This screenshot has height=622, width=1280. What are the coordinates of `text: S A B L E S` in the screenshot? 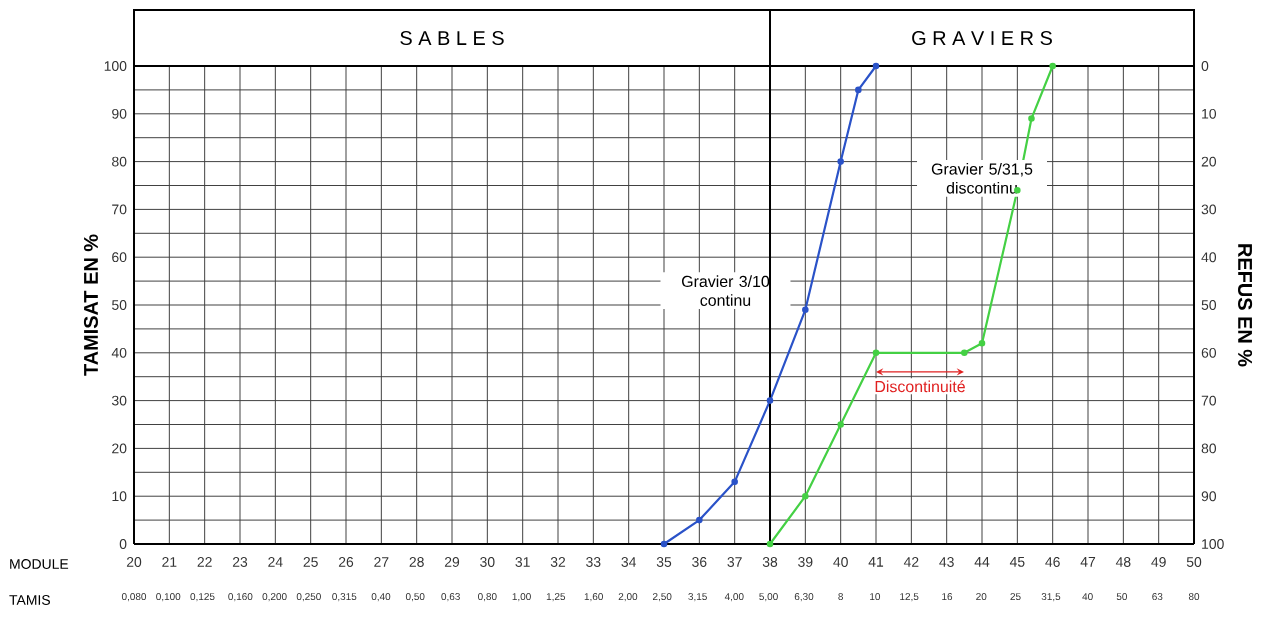 It's located at (452, 38).